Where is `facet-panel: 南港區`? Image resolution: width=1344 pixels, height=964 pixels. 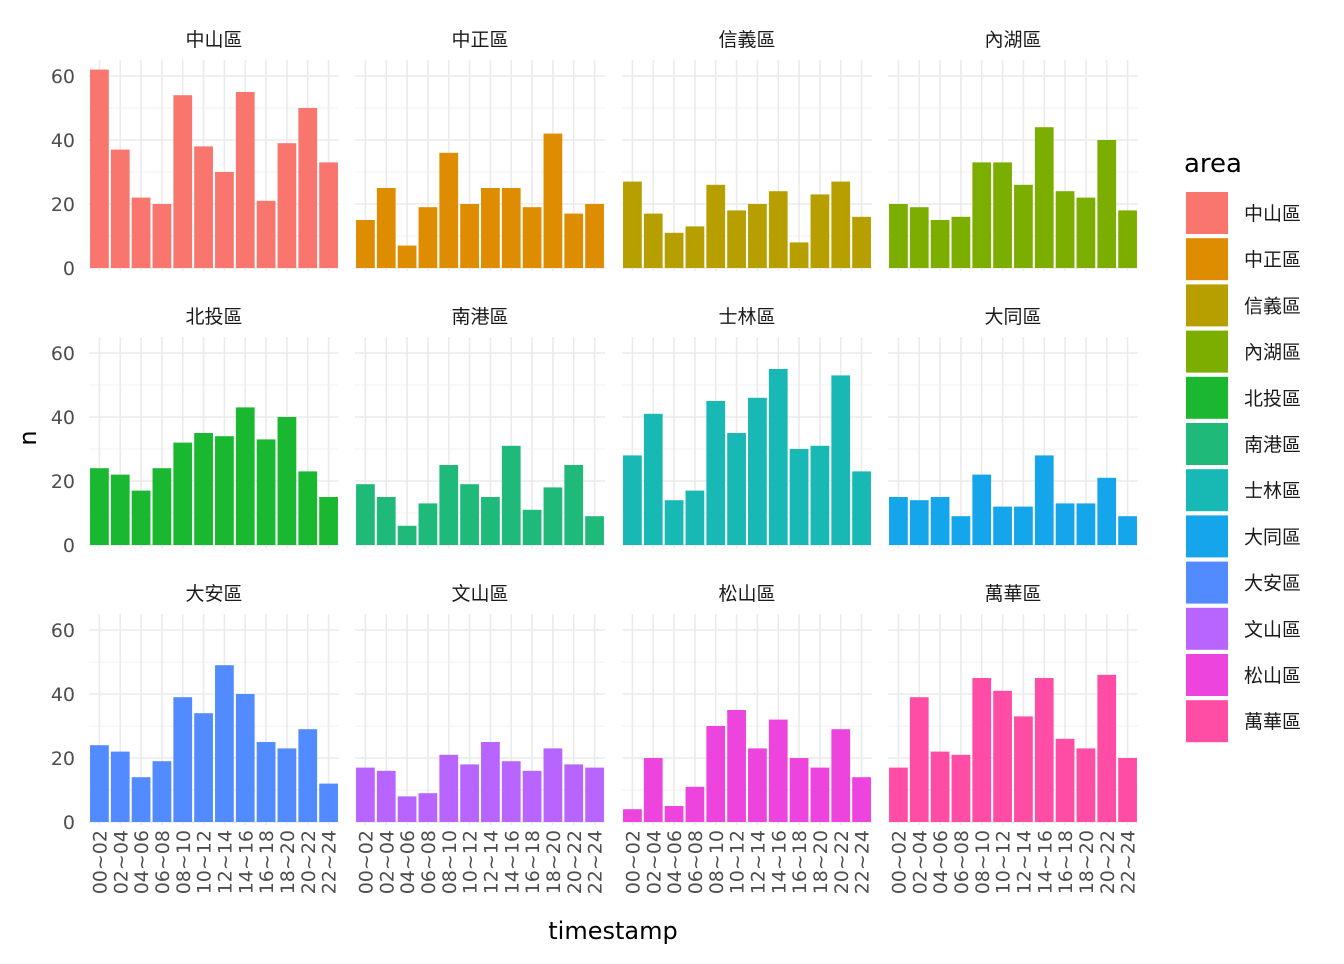 facet-panel: 南港區 is located at coordinates (480, 427).